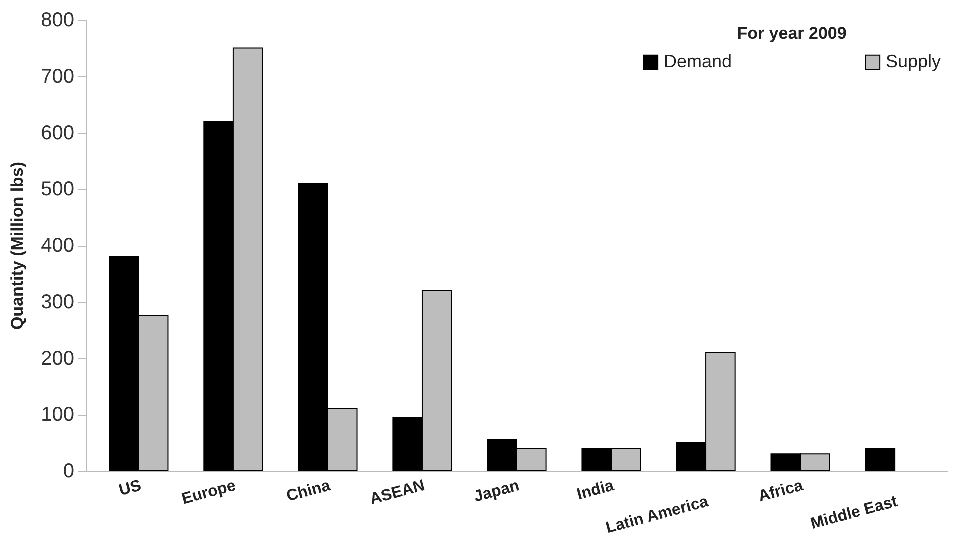 This screenshot has height=542, width=958. What do you see at coordinates (57, 246) in the screenshot?
I see `y-tick-label: 400` at bounding box center [57, 246].